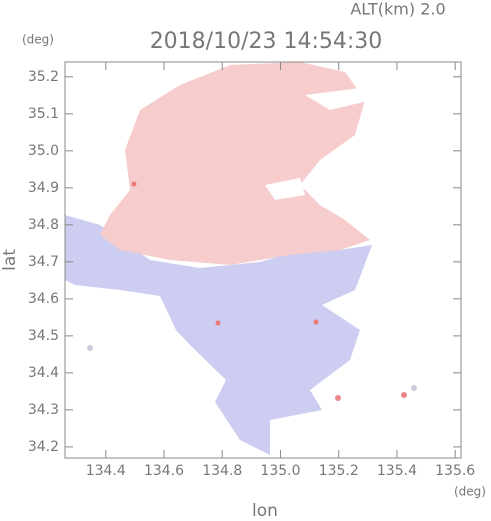 The width and height of the screenshot is (491, 521). I want to click on y-tick-label: 35.1, so click(43, 114).